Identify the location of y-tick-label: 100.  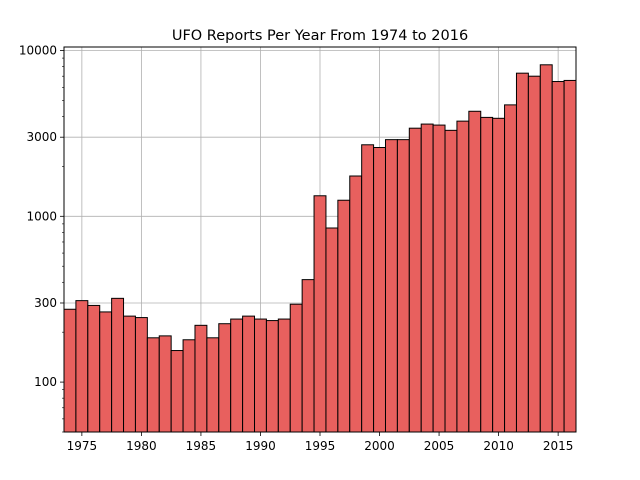
(45, 382).